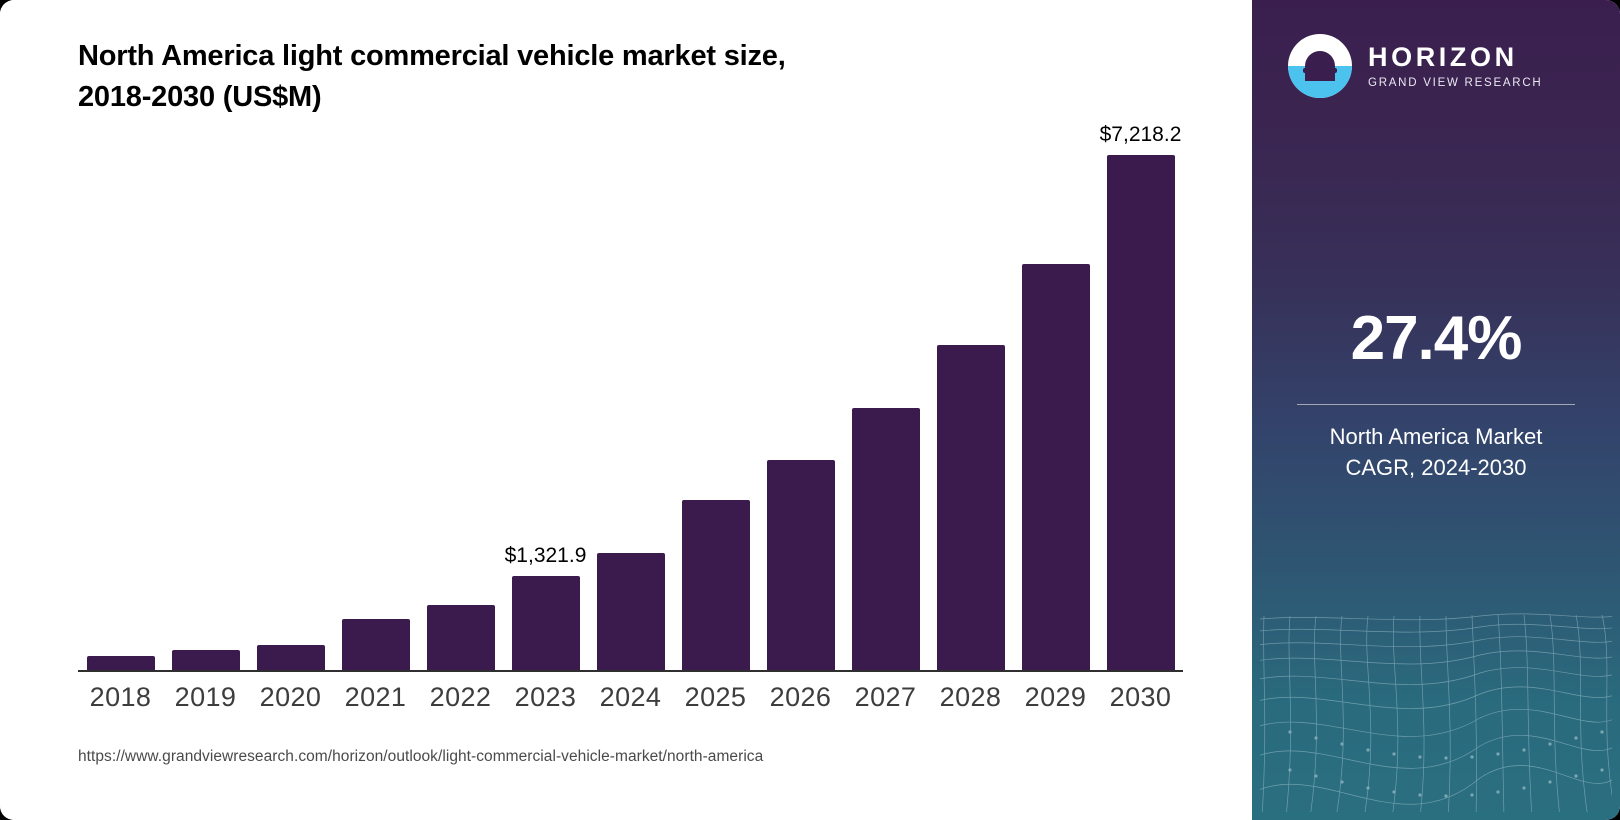  I want to click on brand-tagline: GRAND VIEW RESEARCH, so click(1455, 82).